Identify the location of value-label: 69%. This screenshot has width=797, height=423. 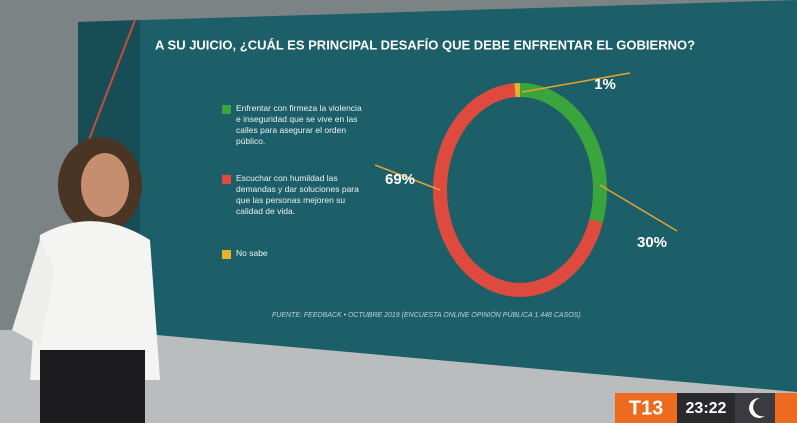
(400, 179).